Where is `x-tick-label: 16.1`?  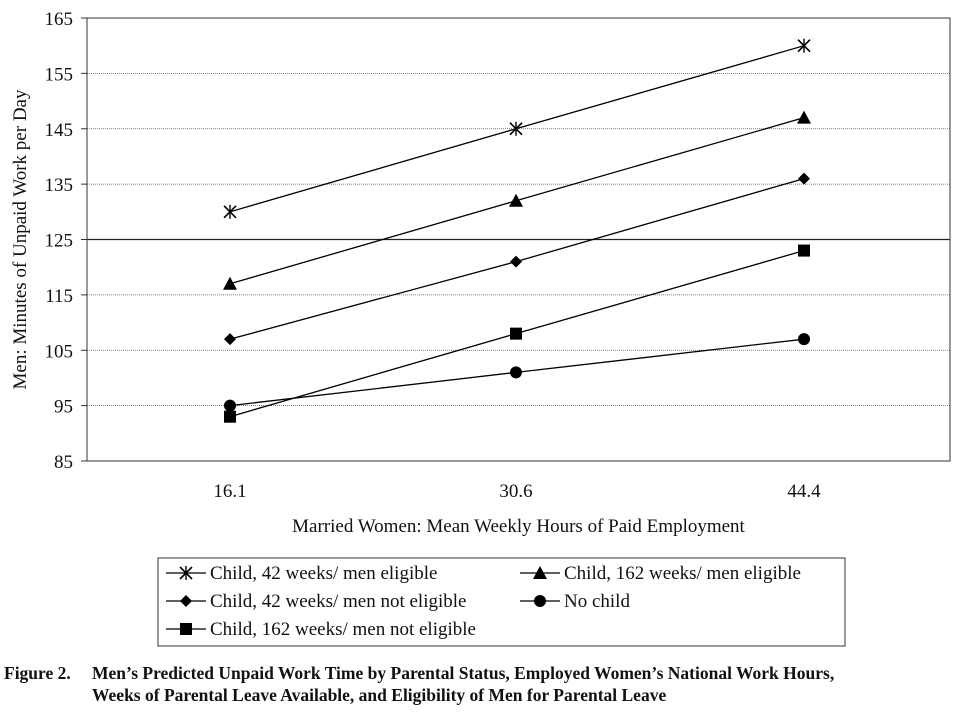 x-tick-label: 16.1 is located at coordinates (229, 491).